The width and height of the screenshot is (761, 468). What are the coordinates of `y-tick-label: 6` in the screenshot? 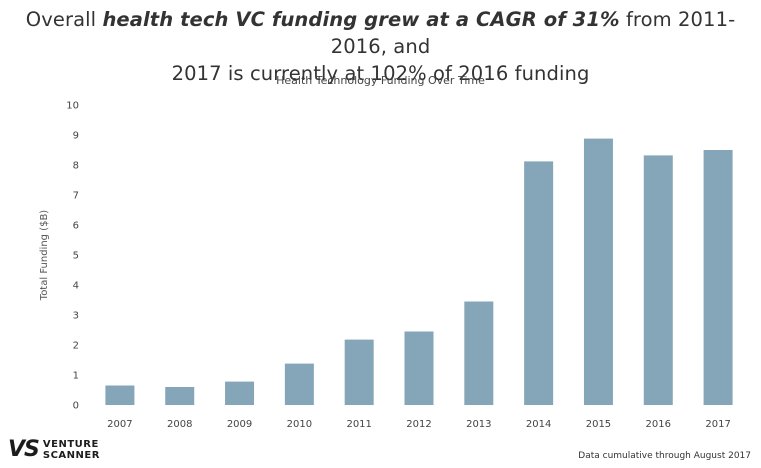 It's located at (76, 226).